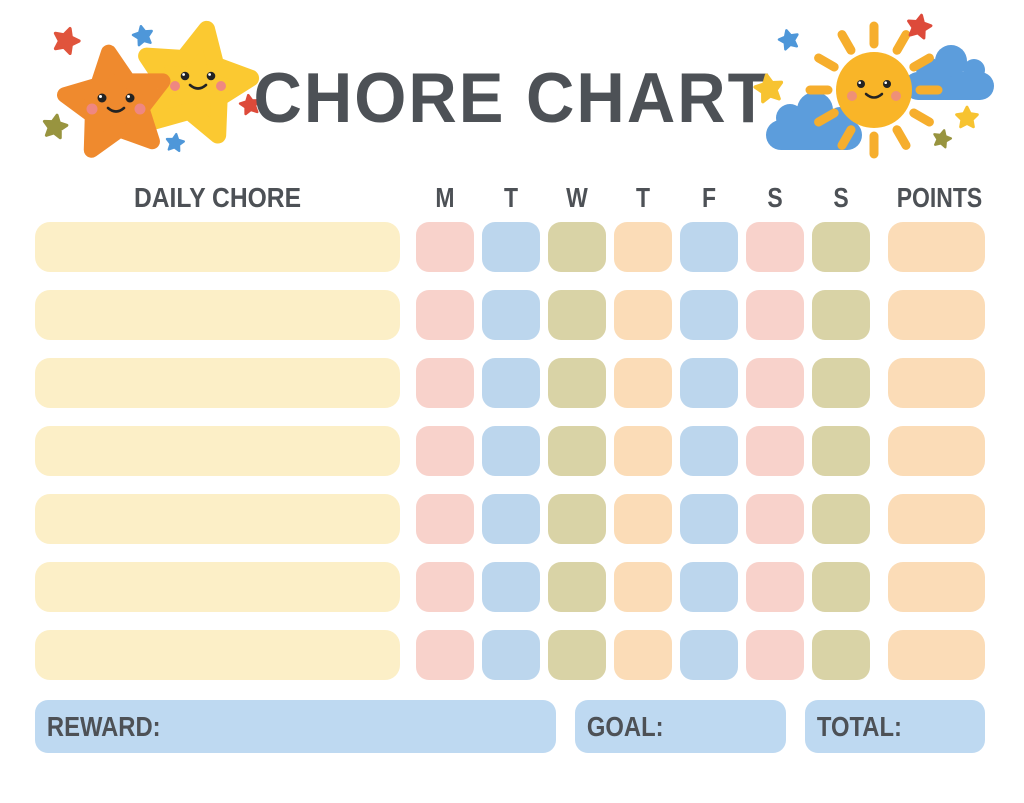 The image size is (1024, 803). What do you see at coordinates (625, 726) in the screenshot?
I see `goal-label: GOAL:` at bounding box center [625, 726].